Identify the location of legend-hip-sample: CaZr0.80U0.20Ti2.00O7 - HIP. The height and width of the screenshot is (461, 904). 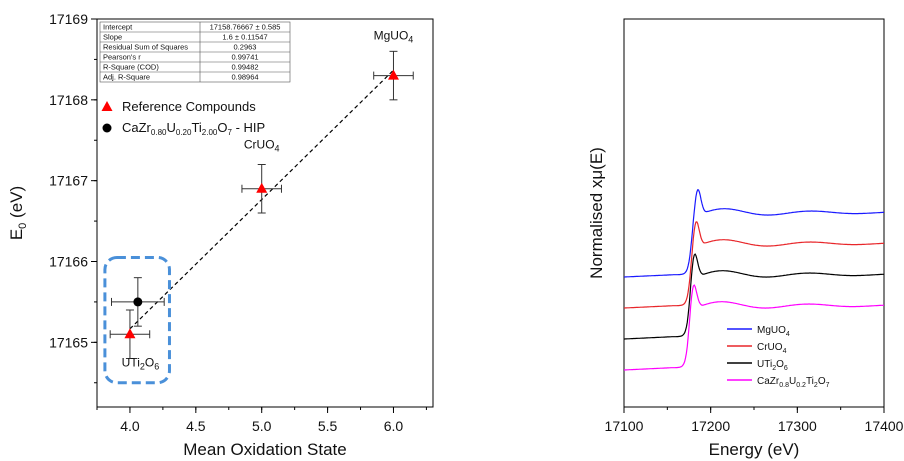
(193, 128).